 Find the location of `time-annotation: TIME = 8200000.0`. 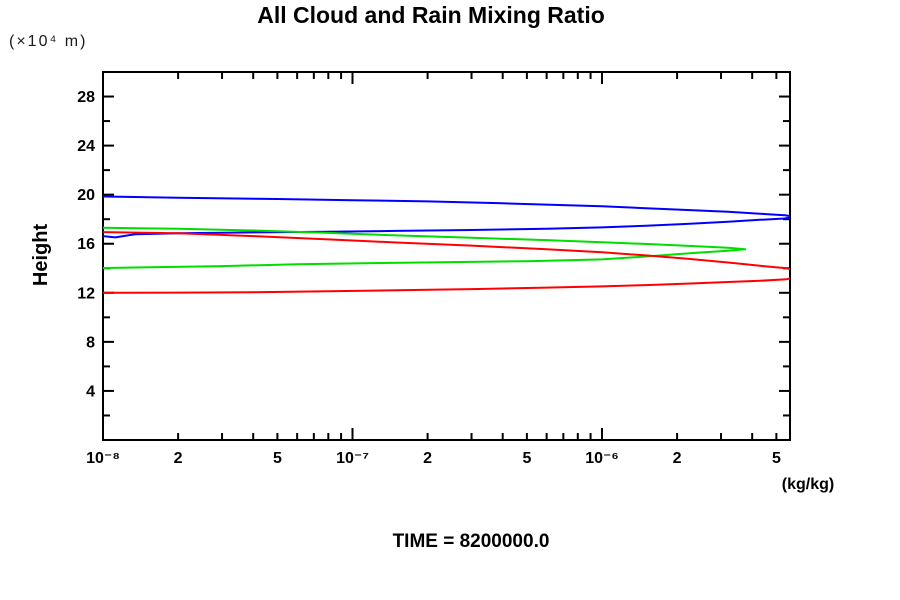

time-annotation: TIME = 8200000.0 is located at coordinates (471, 541).